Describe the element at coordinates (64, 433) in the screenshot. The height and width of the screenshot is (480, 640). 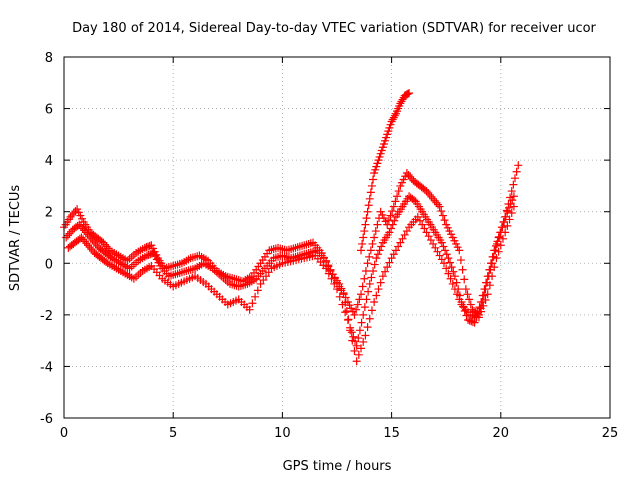
I see `x-tick-label: 0` at that location.